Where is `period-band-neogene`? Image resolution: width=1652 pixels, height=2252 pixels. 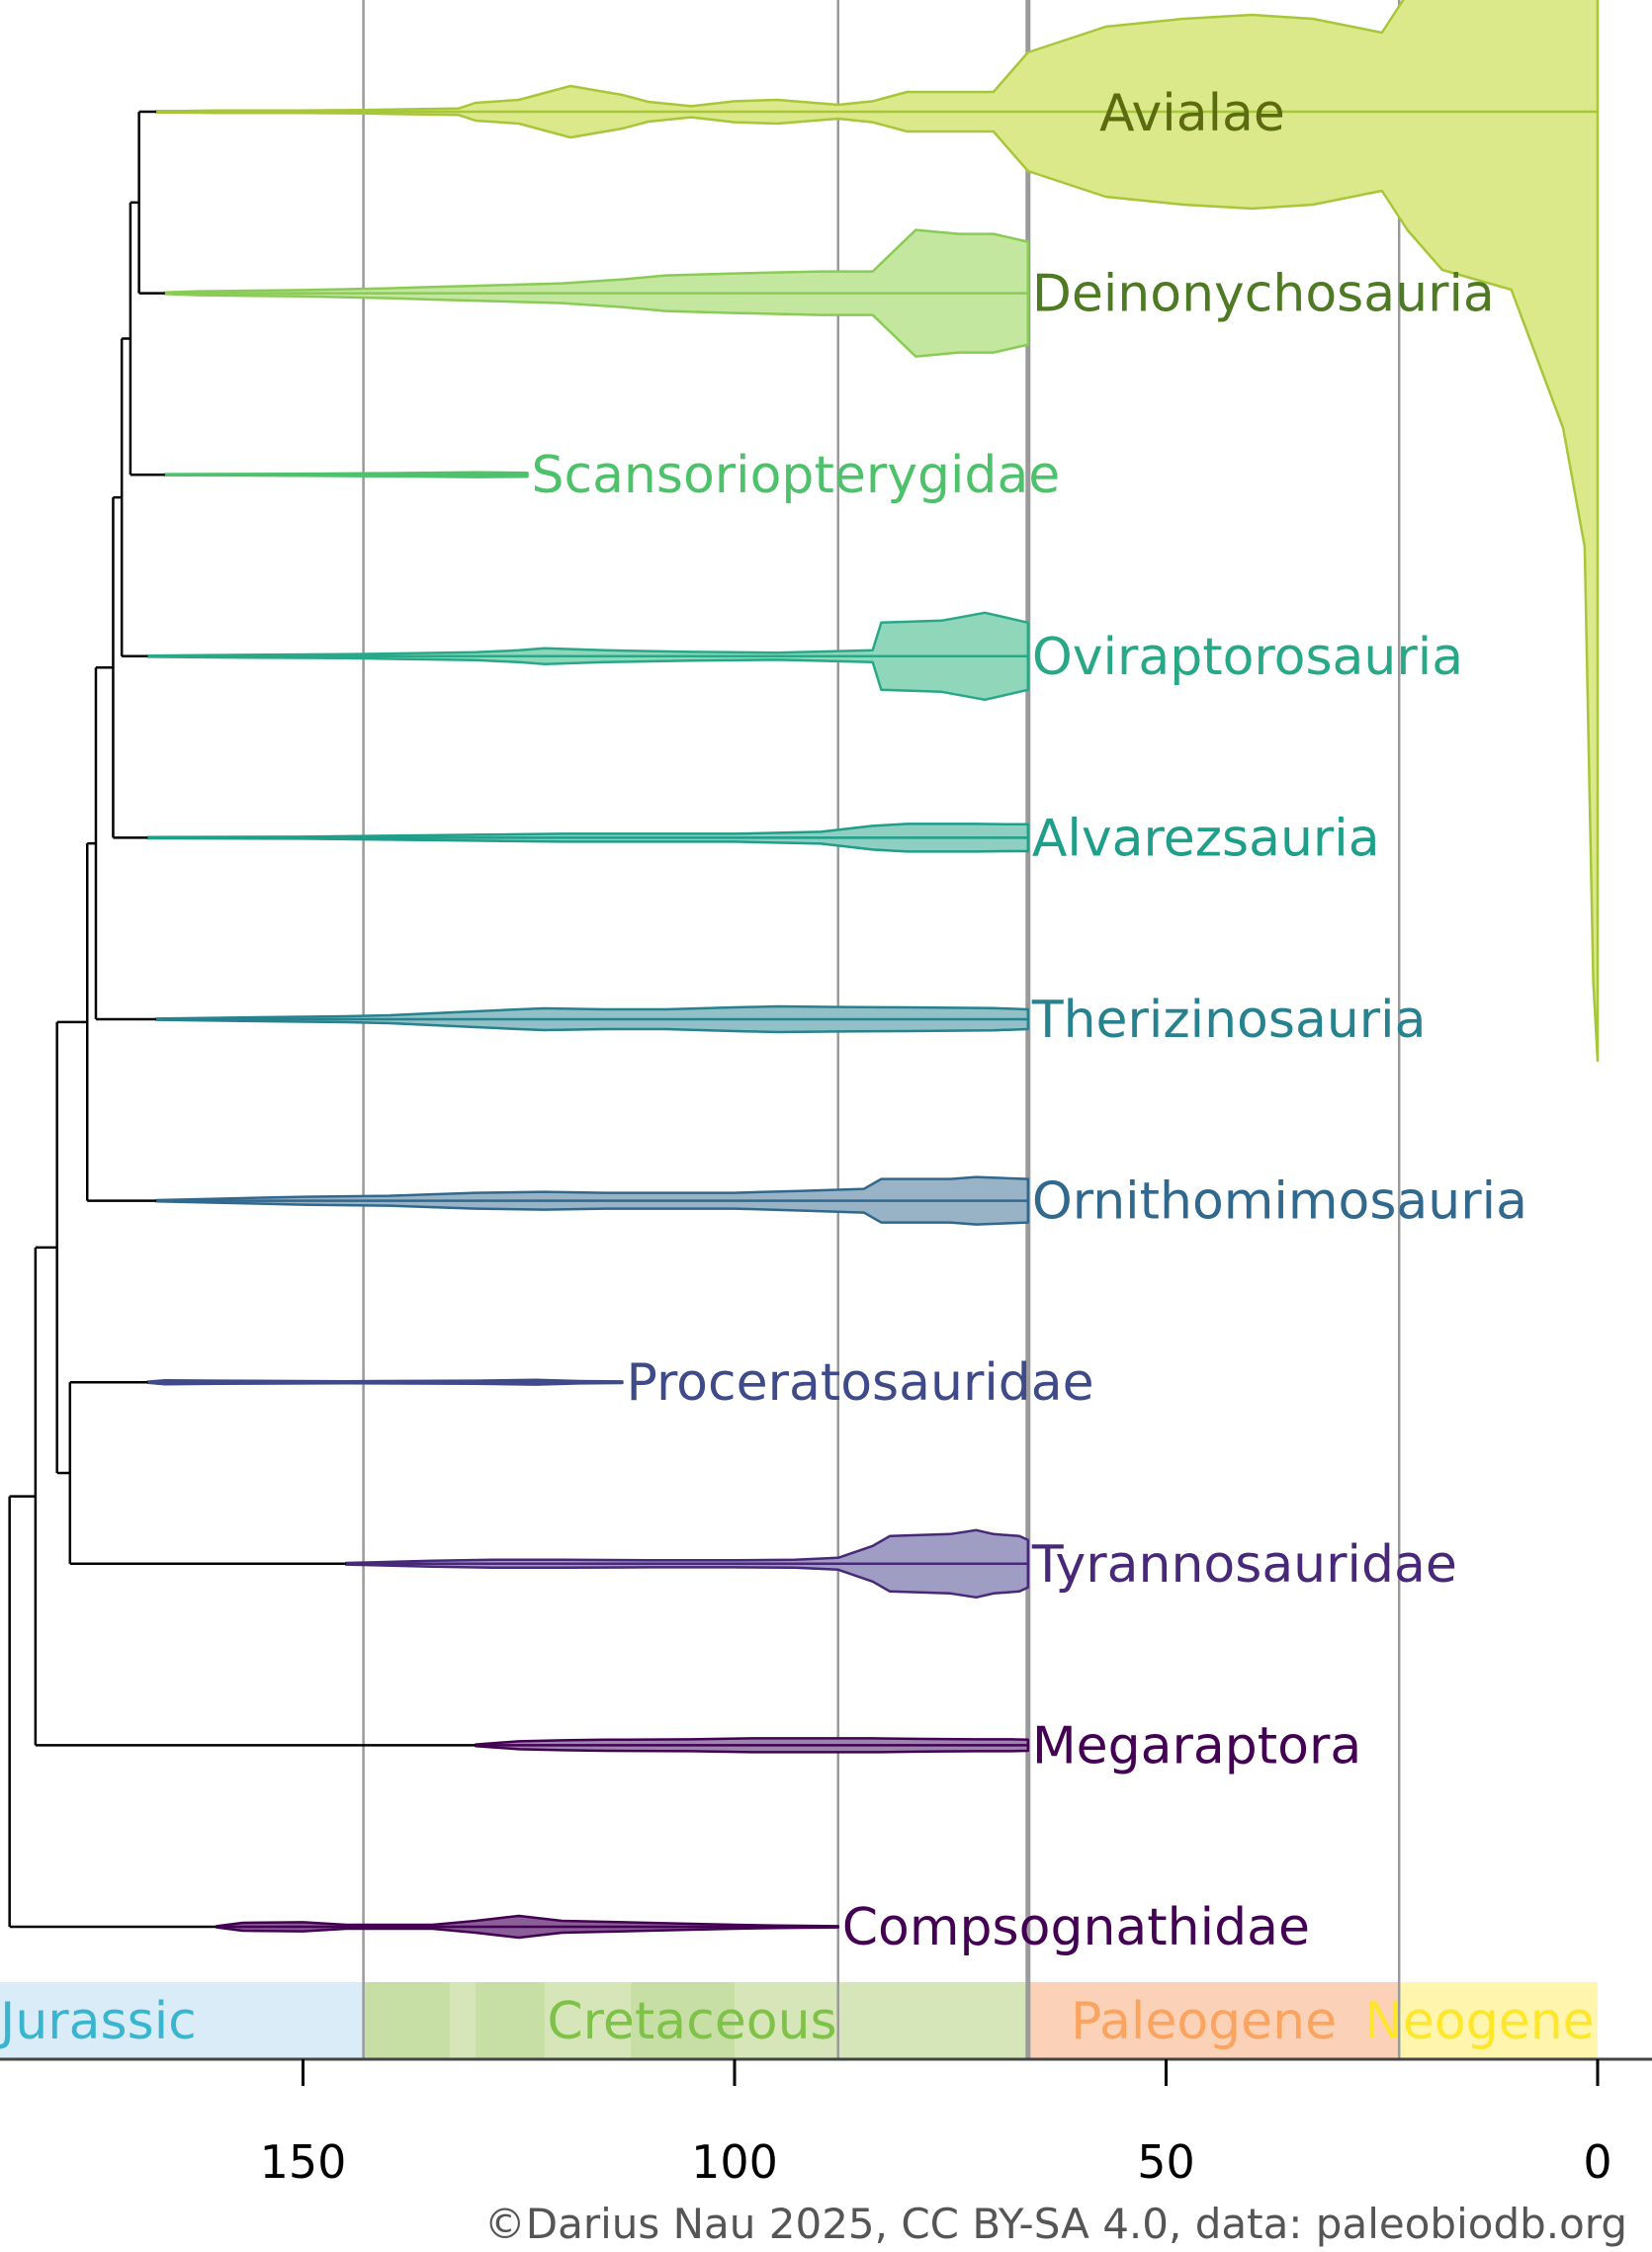
period-band-neogene is located at coordinates (1499, 2020).